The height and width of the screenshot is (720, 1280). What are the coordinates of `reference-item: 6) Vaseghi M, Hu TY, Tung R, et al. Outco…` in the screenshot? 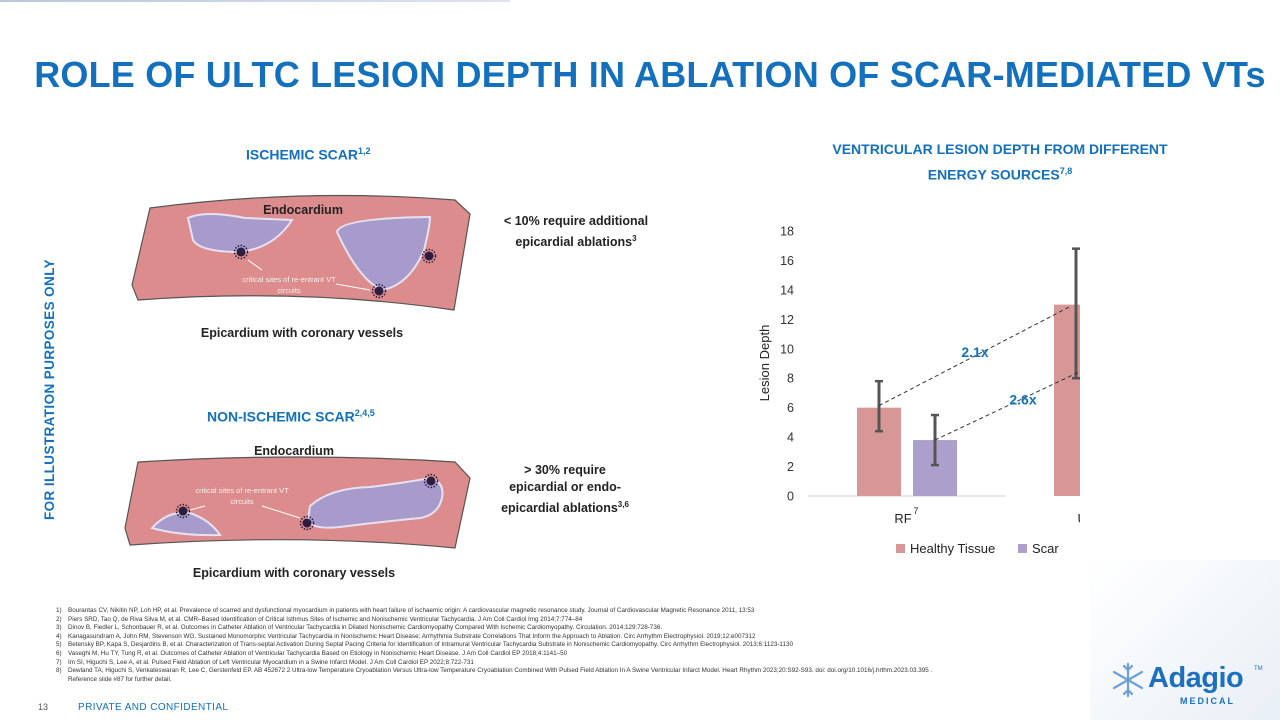 It's located at (576, 654).